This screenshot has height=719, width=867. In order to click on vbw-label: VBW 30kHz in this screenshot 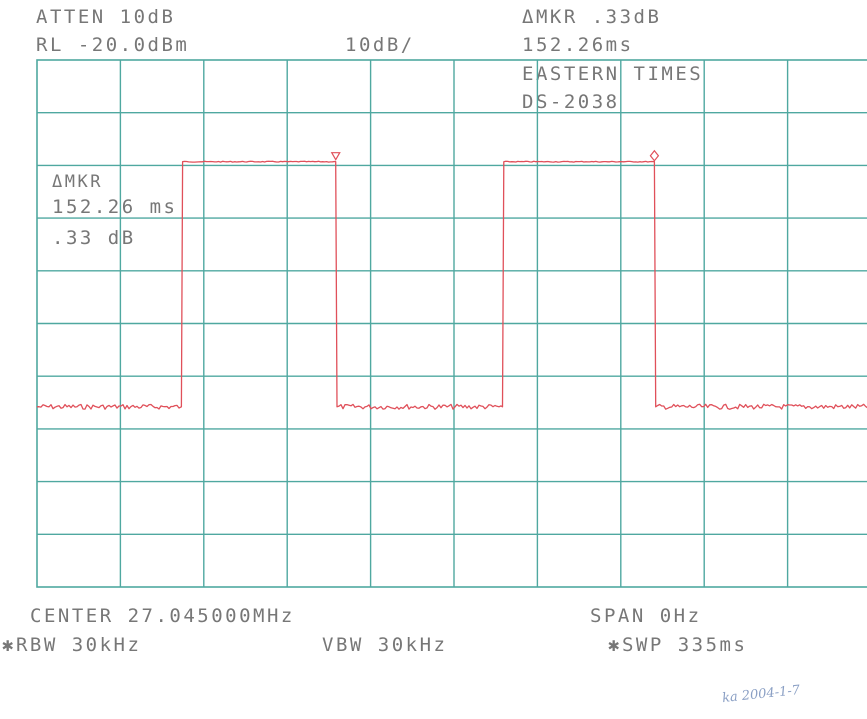, I will do `click(385, 645)`.